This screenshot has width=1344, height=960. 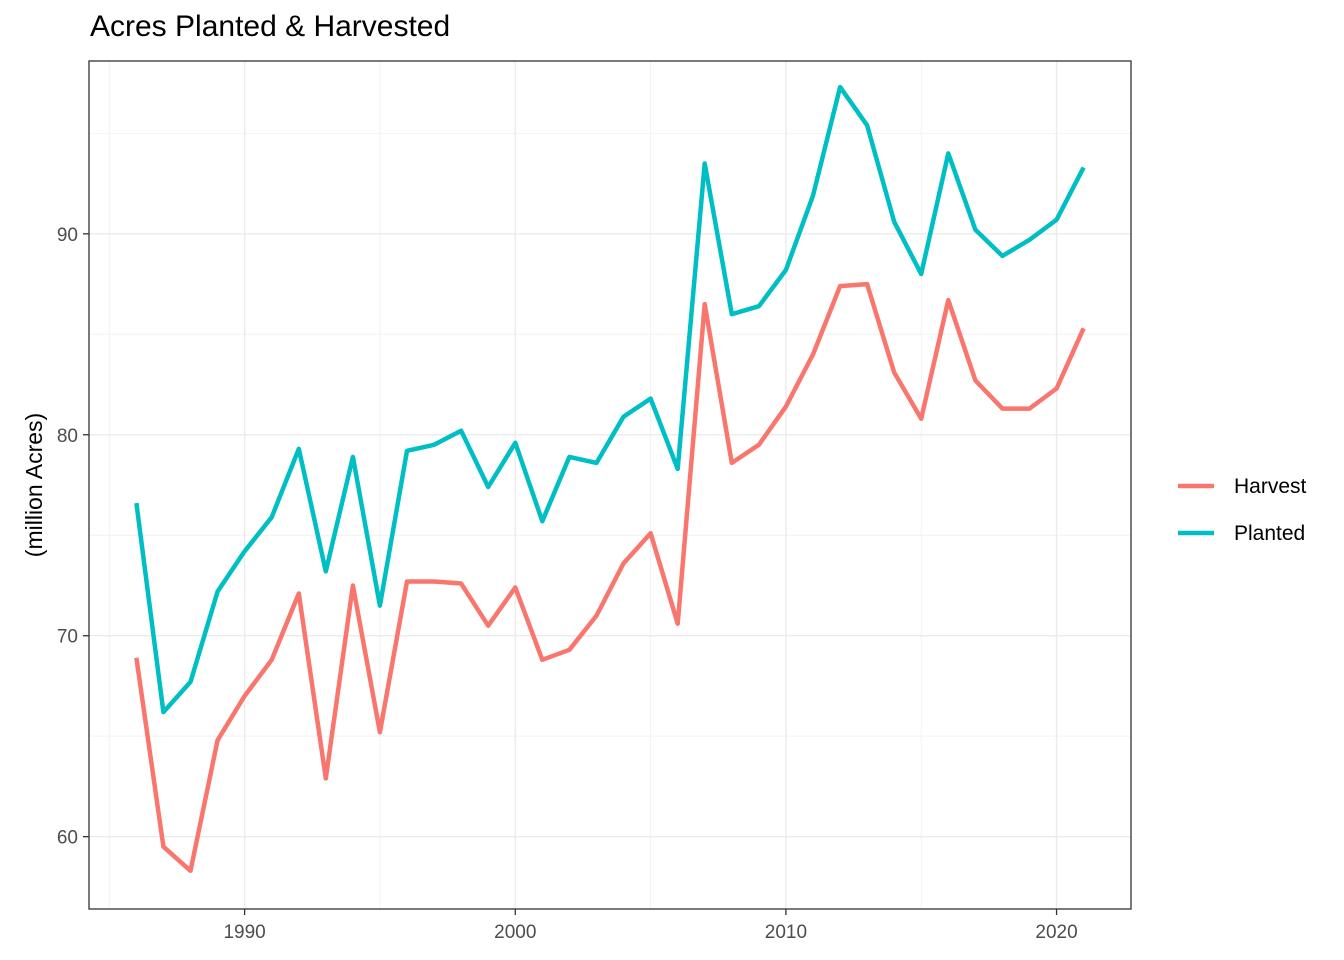 What do you see at coordinates (1056, 932) in the screenshot?
I see `x-tick-label: 2020` at bounding box center [1056, 932].